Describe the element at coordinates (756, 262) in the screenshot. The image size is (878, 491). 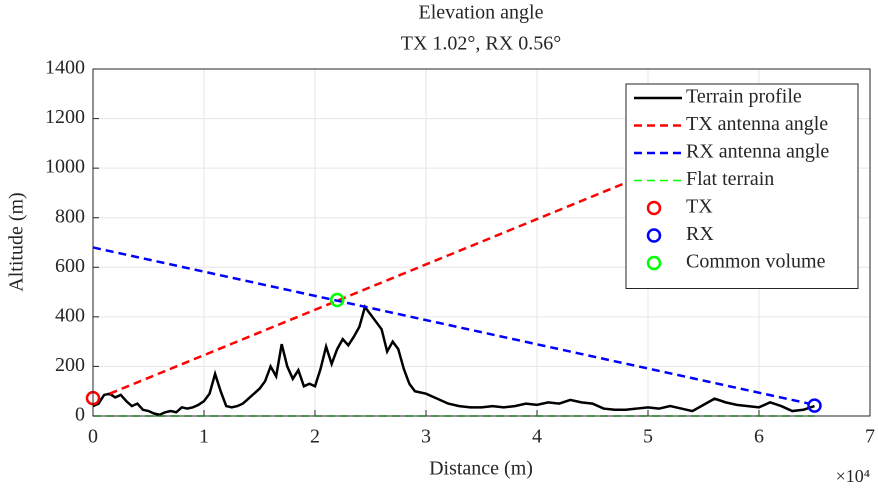
I see `legend-label: Common volume` at that location.